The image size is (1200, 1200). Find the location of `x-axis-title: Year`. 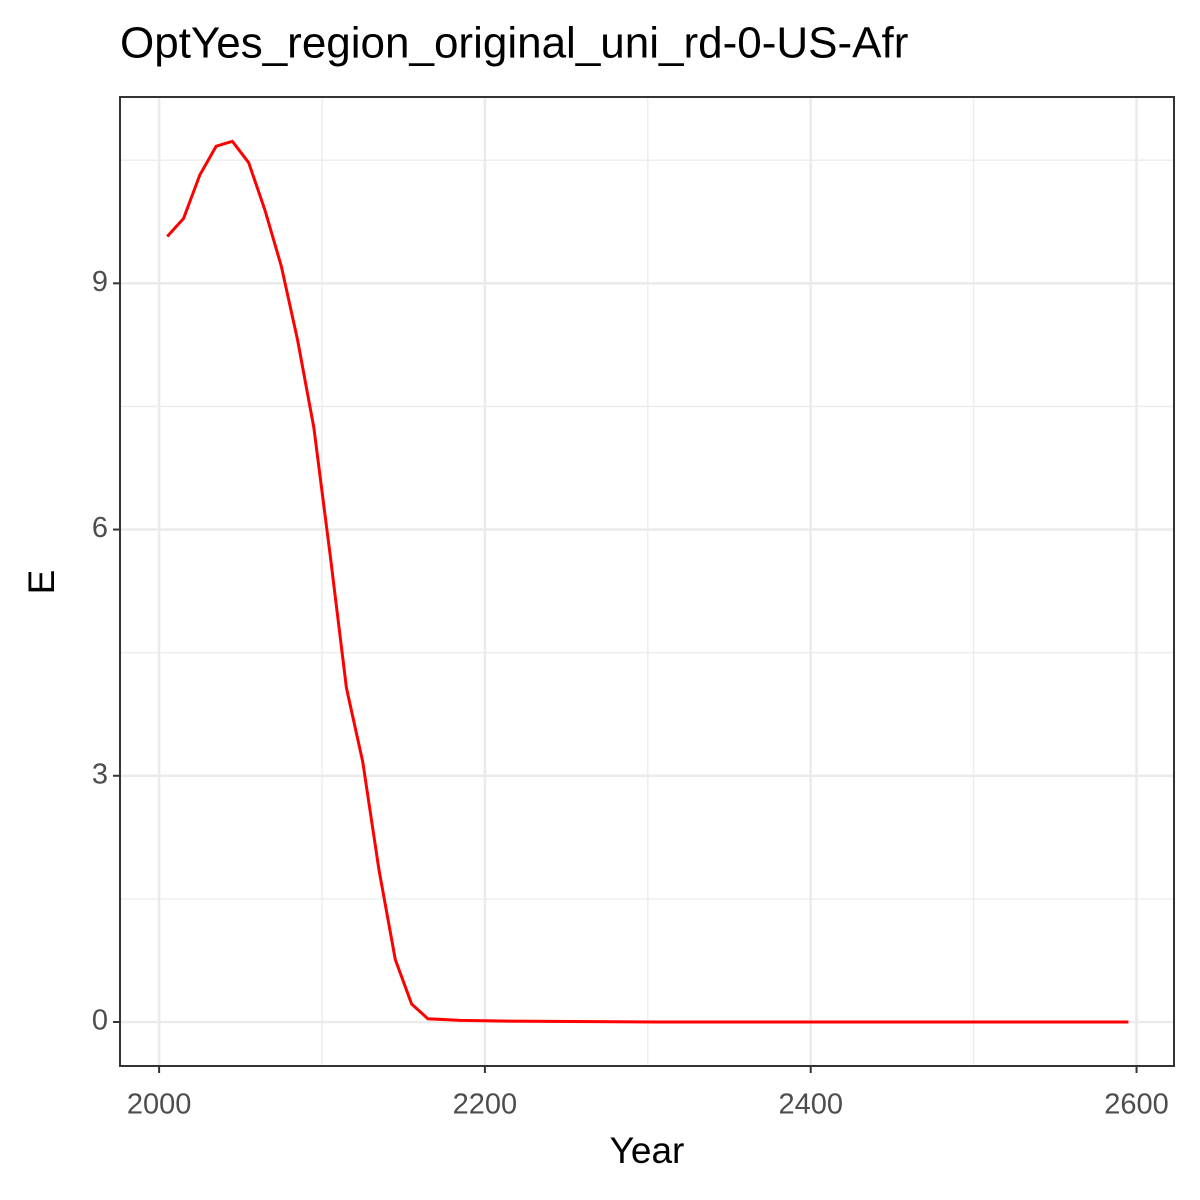

x-axis-title: Year is located at coordinates (647, 1150).